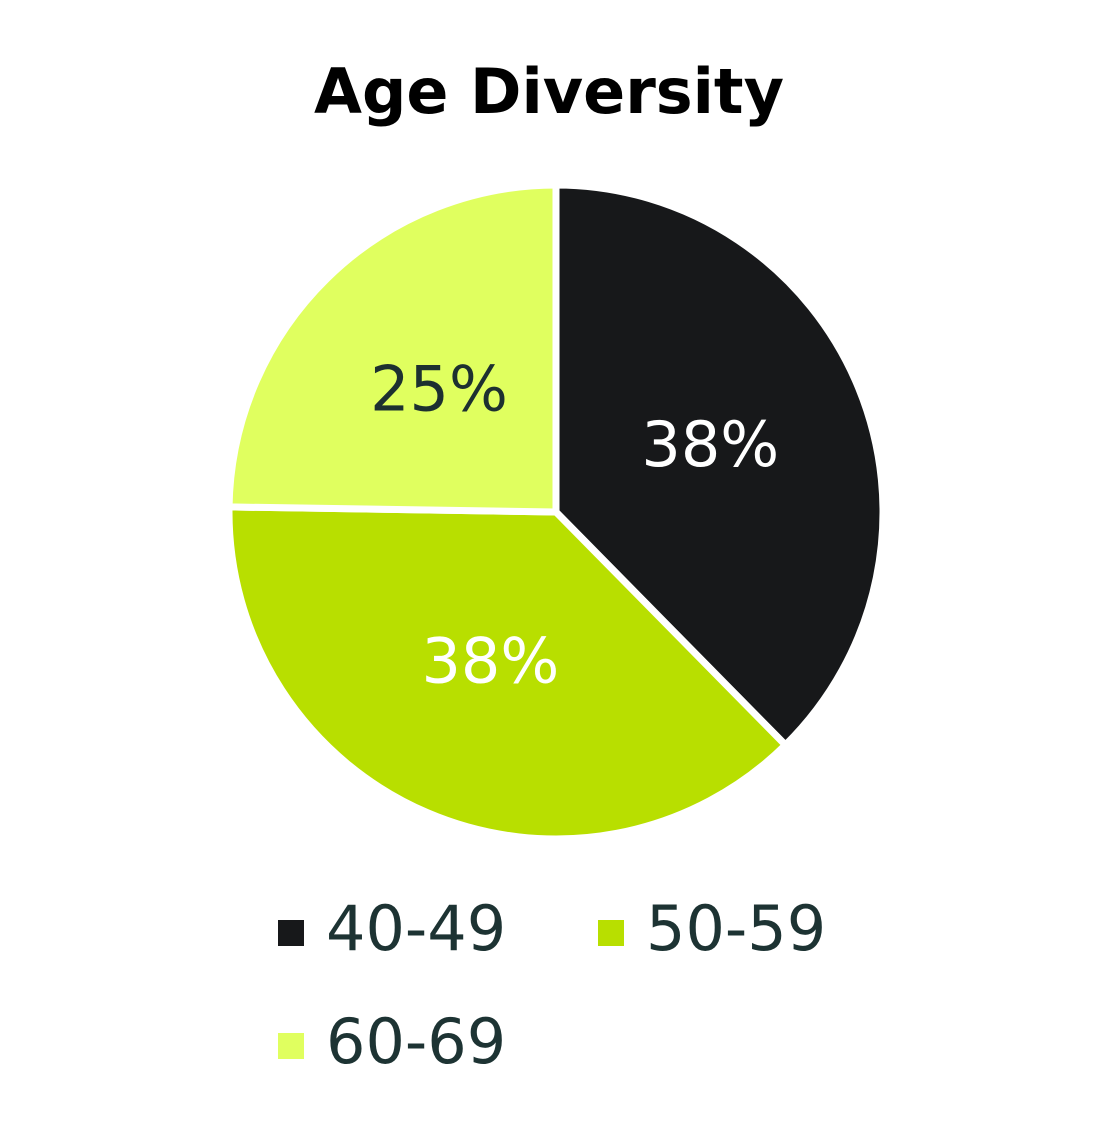 This screenshot has height=1146, width=1105. Describe the element at coordinates (549, 91) in the screenshot. I see `chart-title: Age Diversity` at that location.